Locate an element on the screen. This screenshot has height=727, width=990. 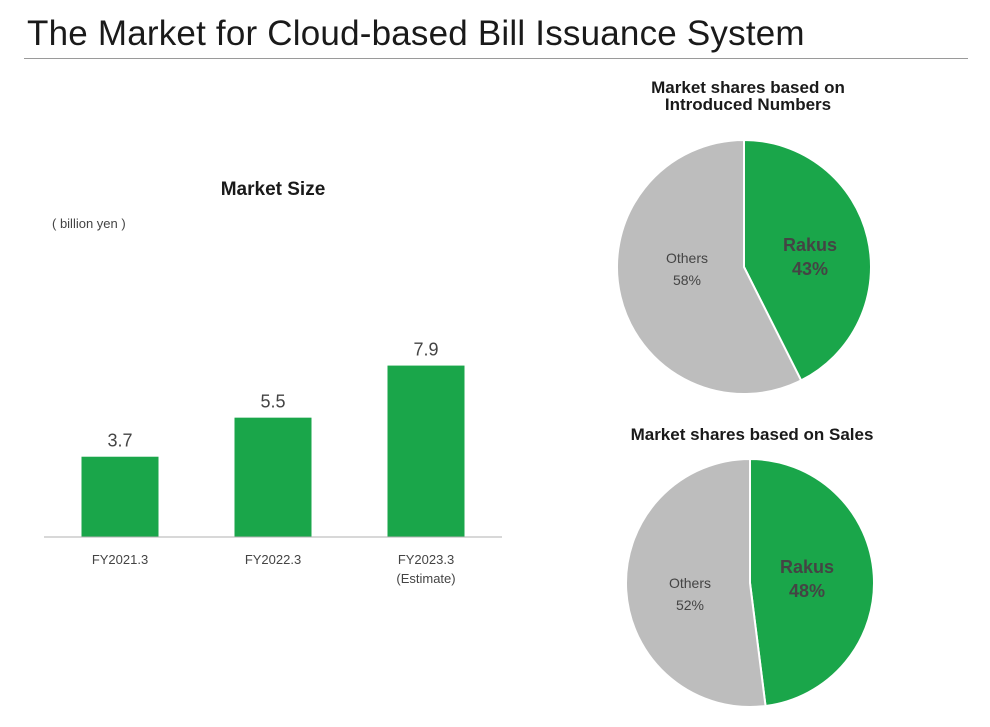
pie-sales-labels: Rakus 48% Others 52% is located at coordinates (751, 585).